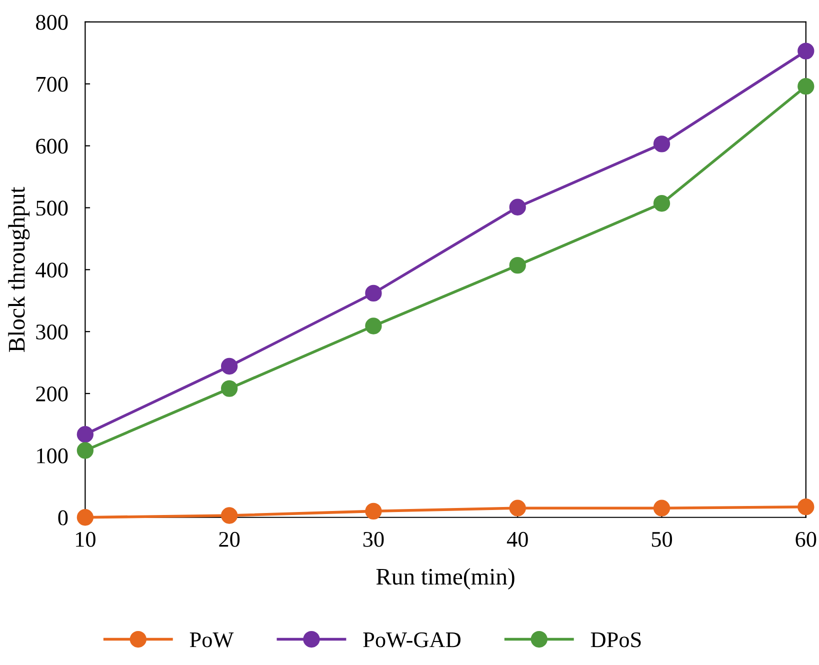  What do you see at coordinates (52, 146) in the screenshot?
I see `y-tick-label: 600` at bounding box center [52, 146].